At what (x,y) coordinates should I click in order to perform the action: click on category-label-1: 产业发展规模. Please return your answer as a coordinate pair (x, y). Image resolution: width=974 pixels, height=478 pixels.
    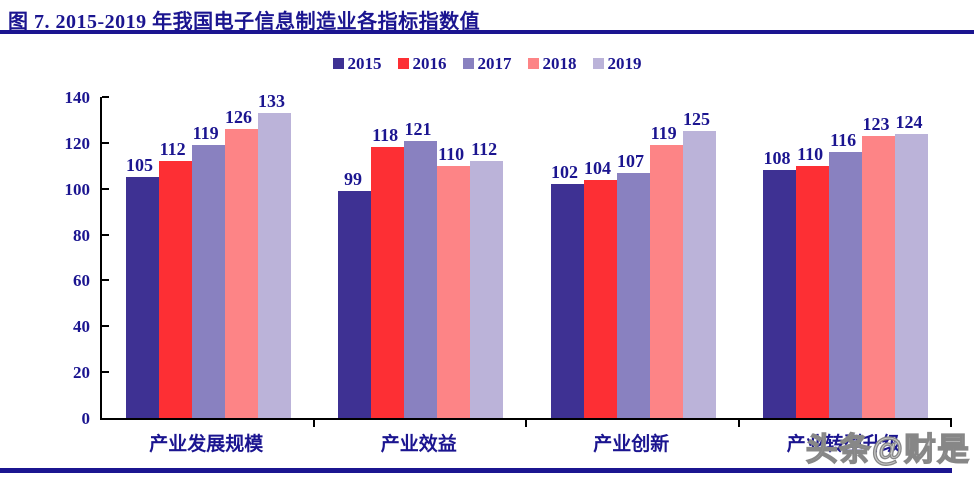
    Looking at the image, I should click on (206, 444).